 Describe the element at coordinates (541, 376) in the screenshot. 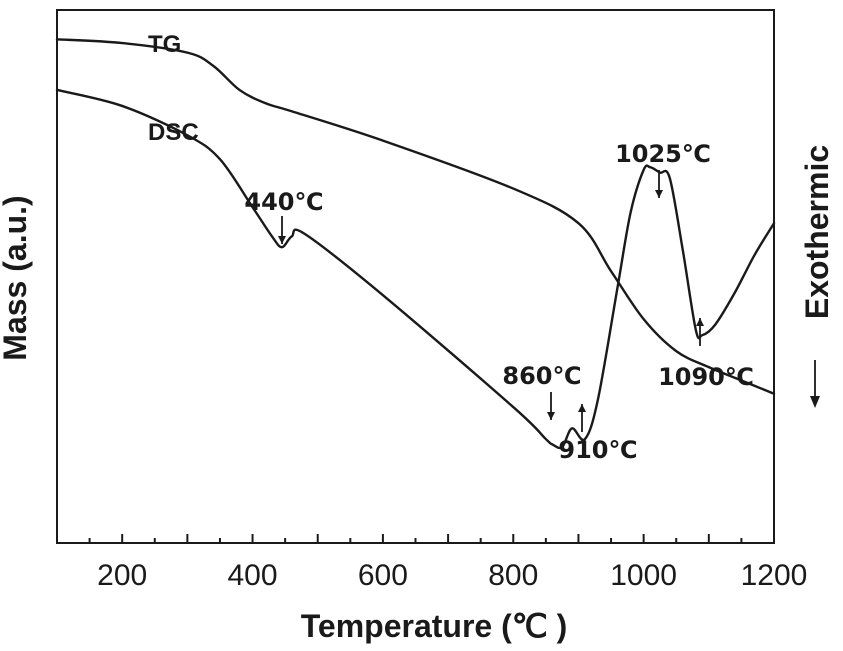

I see `annotation-label: 860℃` at that location.